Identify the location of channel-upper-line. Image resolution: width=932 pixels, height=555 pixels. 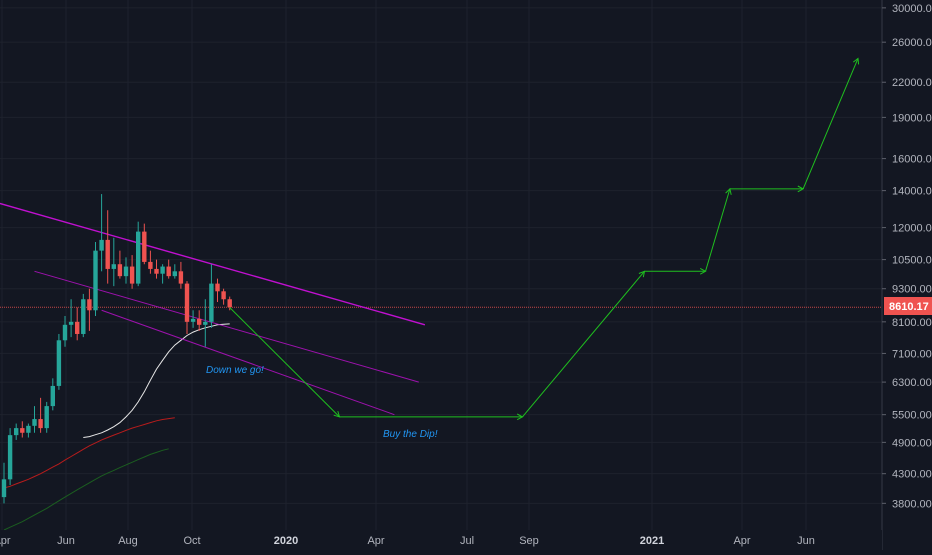
(213, 264).